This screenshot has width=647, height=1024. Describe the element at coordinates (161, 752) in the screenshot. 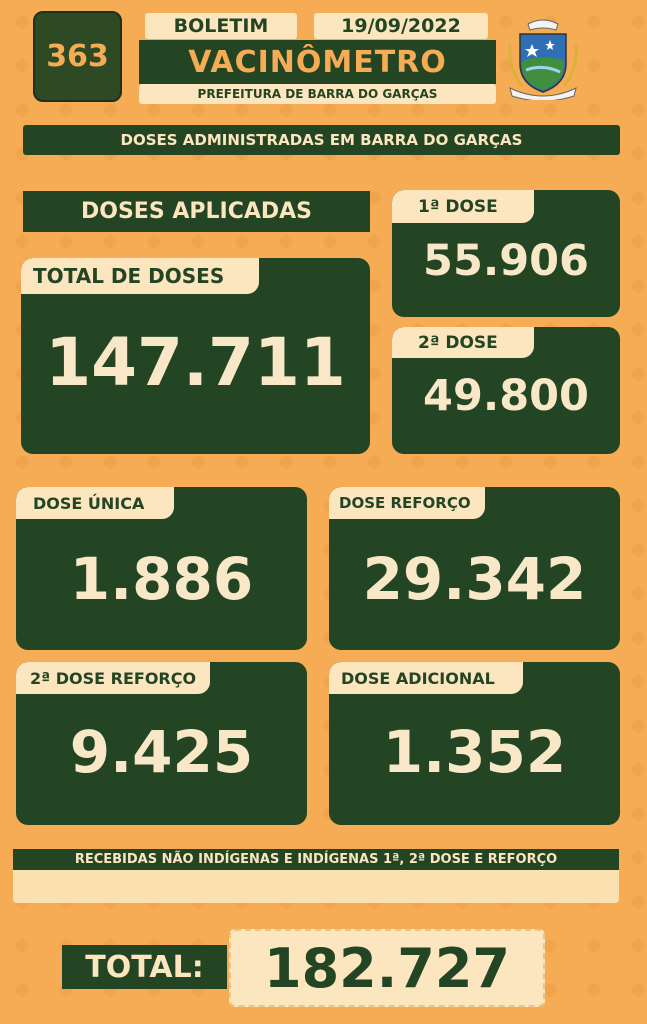

I see `second-booster-value: 9.425` at that location.